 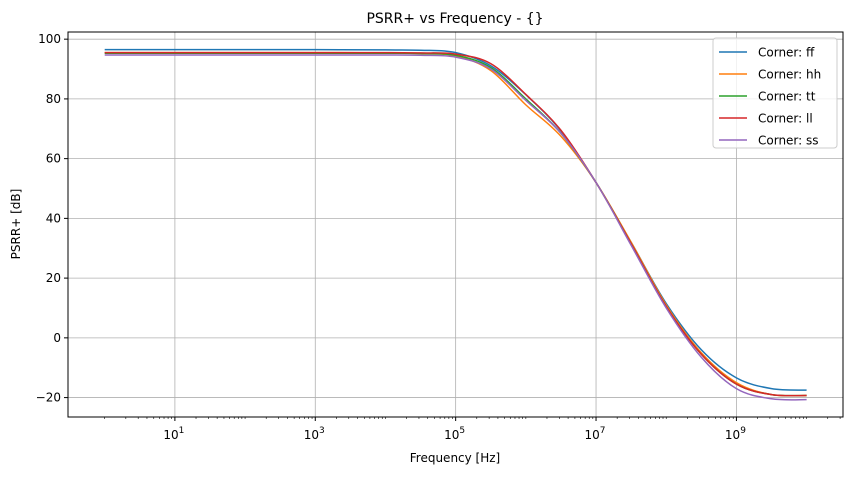 What do you see at coordinates (16, 224) in the screenshot?
I see `y-axis-label: PSRR+ [dB]` at bounding box center [16, 224].